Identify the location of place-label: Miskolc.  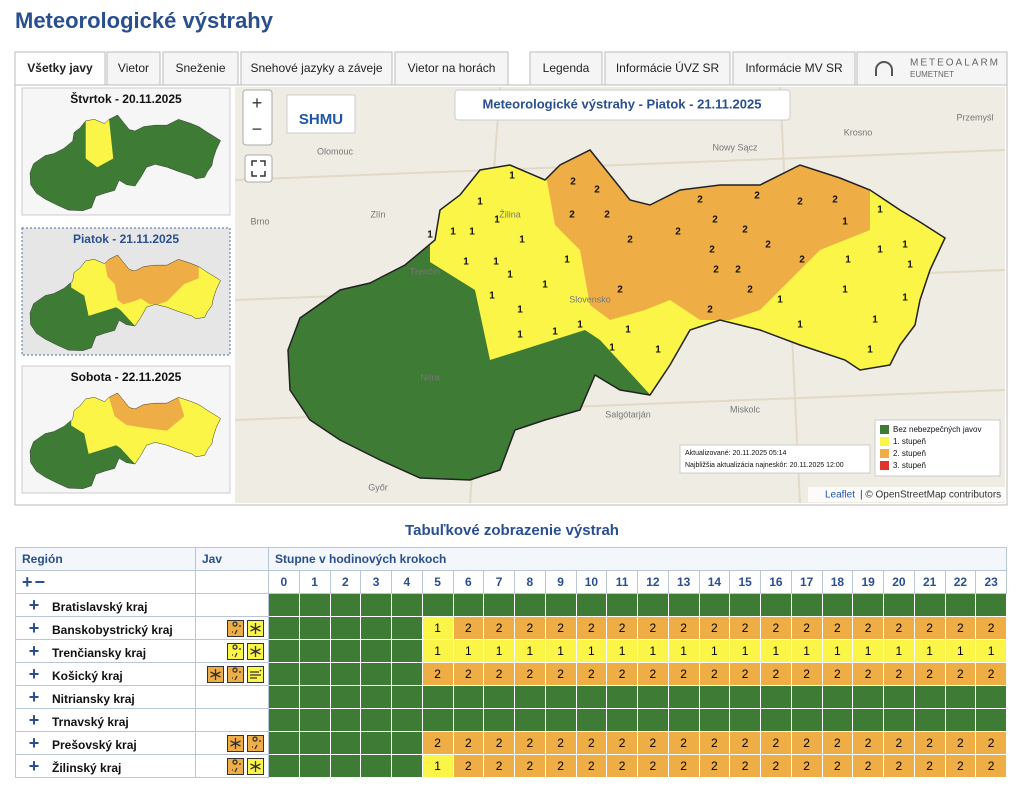
(745, 409).